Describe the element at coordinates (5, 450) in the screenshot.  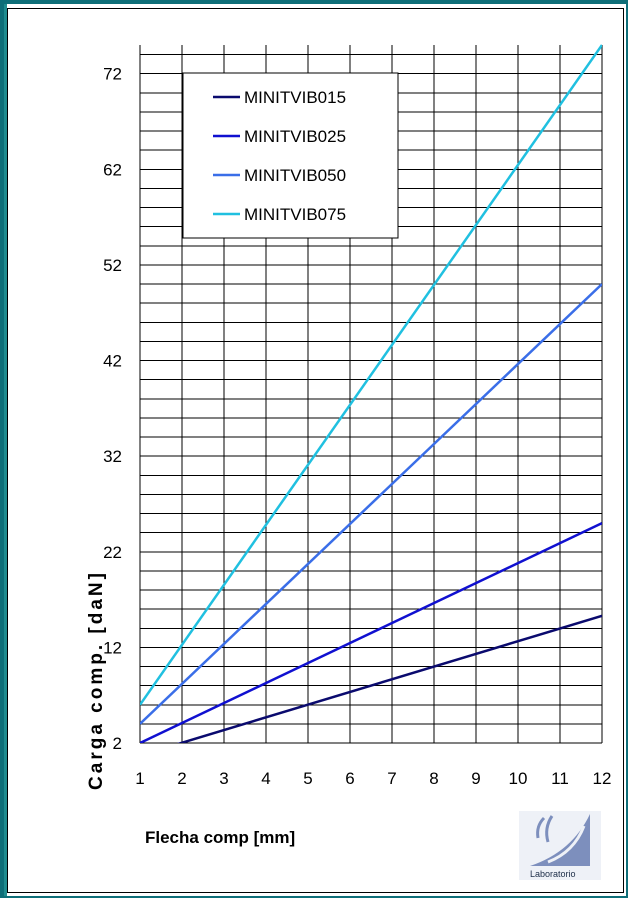
I see `left-accent-stripe` at that location.